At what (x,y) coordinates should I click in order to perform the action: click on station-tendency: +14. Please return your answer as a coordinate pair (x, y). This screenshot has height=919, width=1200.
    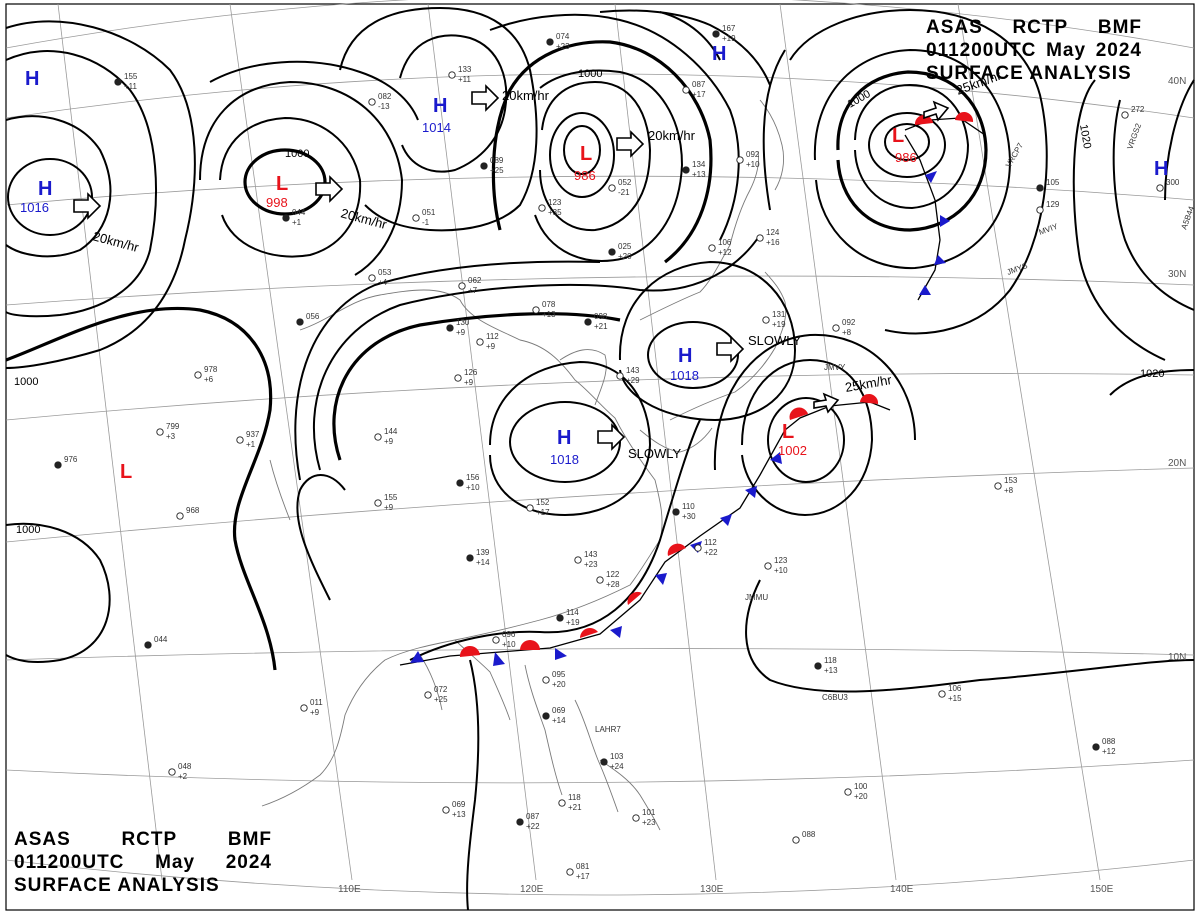
    Looking at the image, I should click on (483, 562).